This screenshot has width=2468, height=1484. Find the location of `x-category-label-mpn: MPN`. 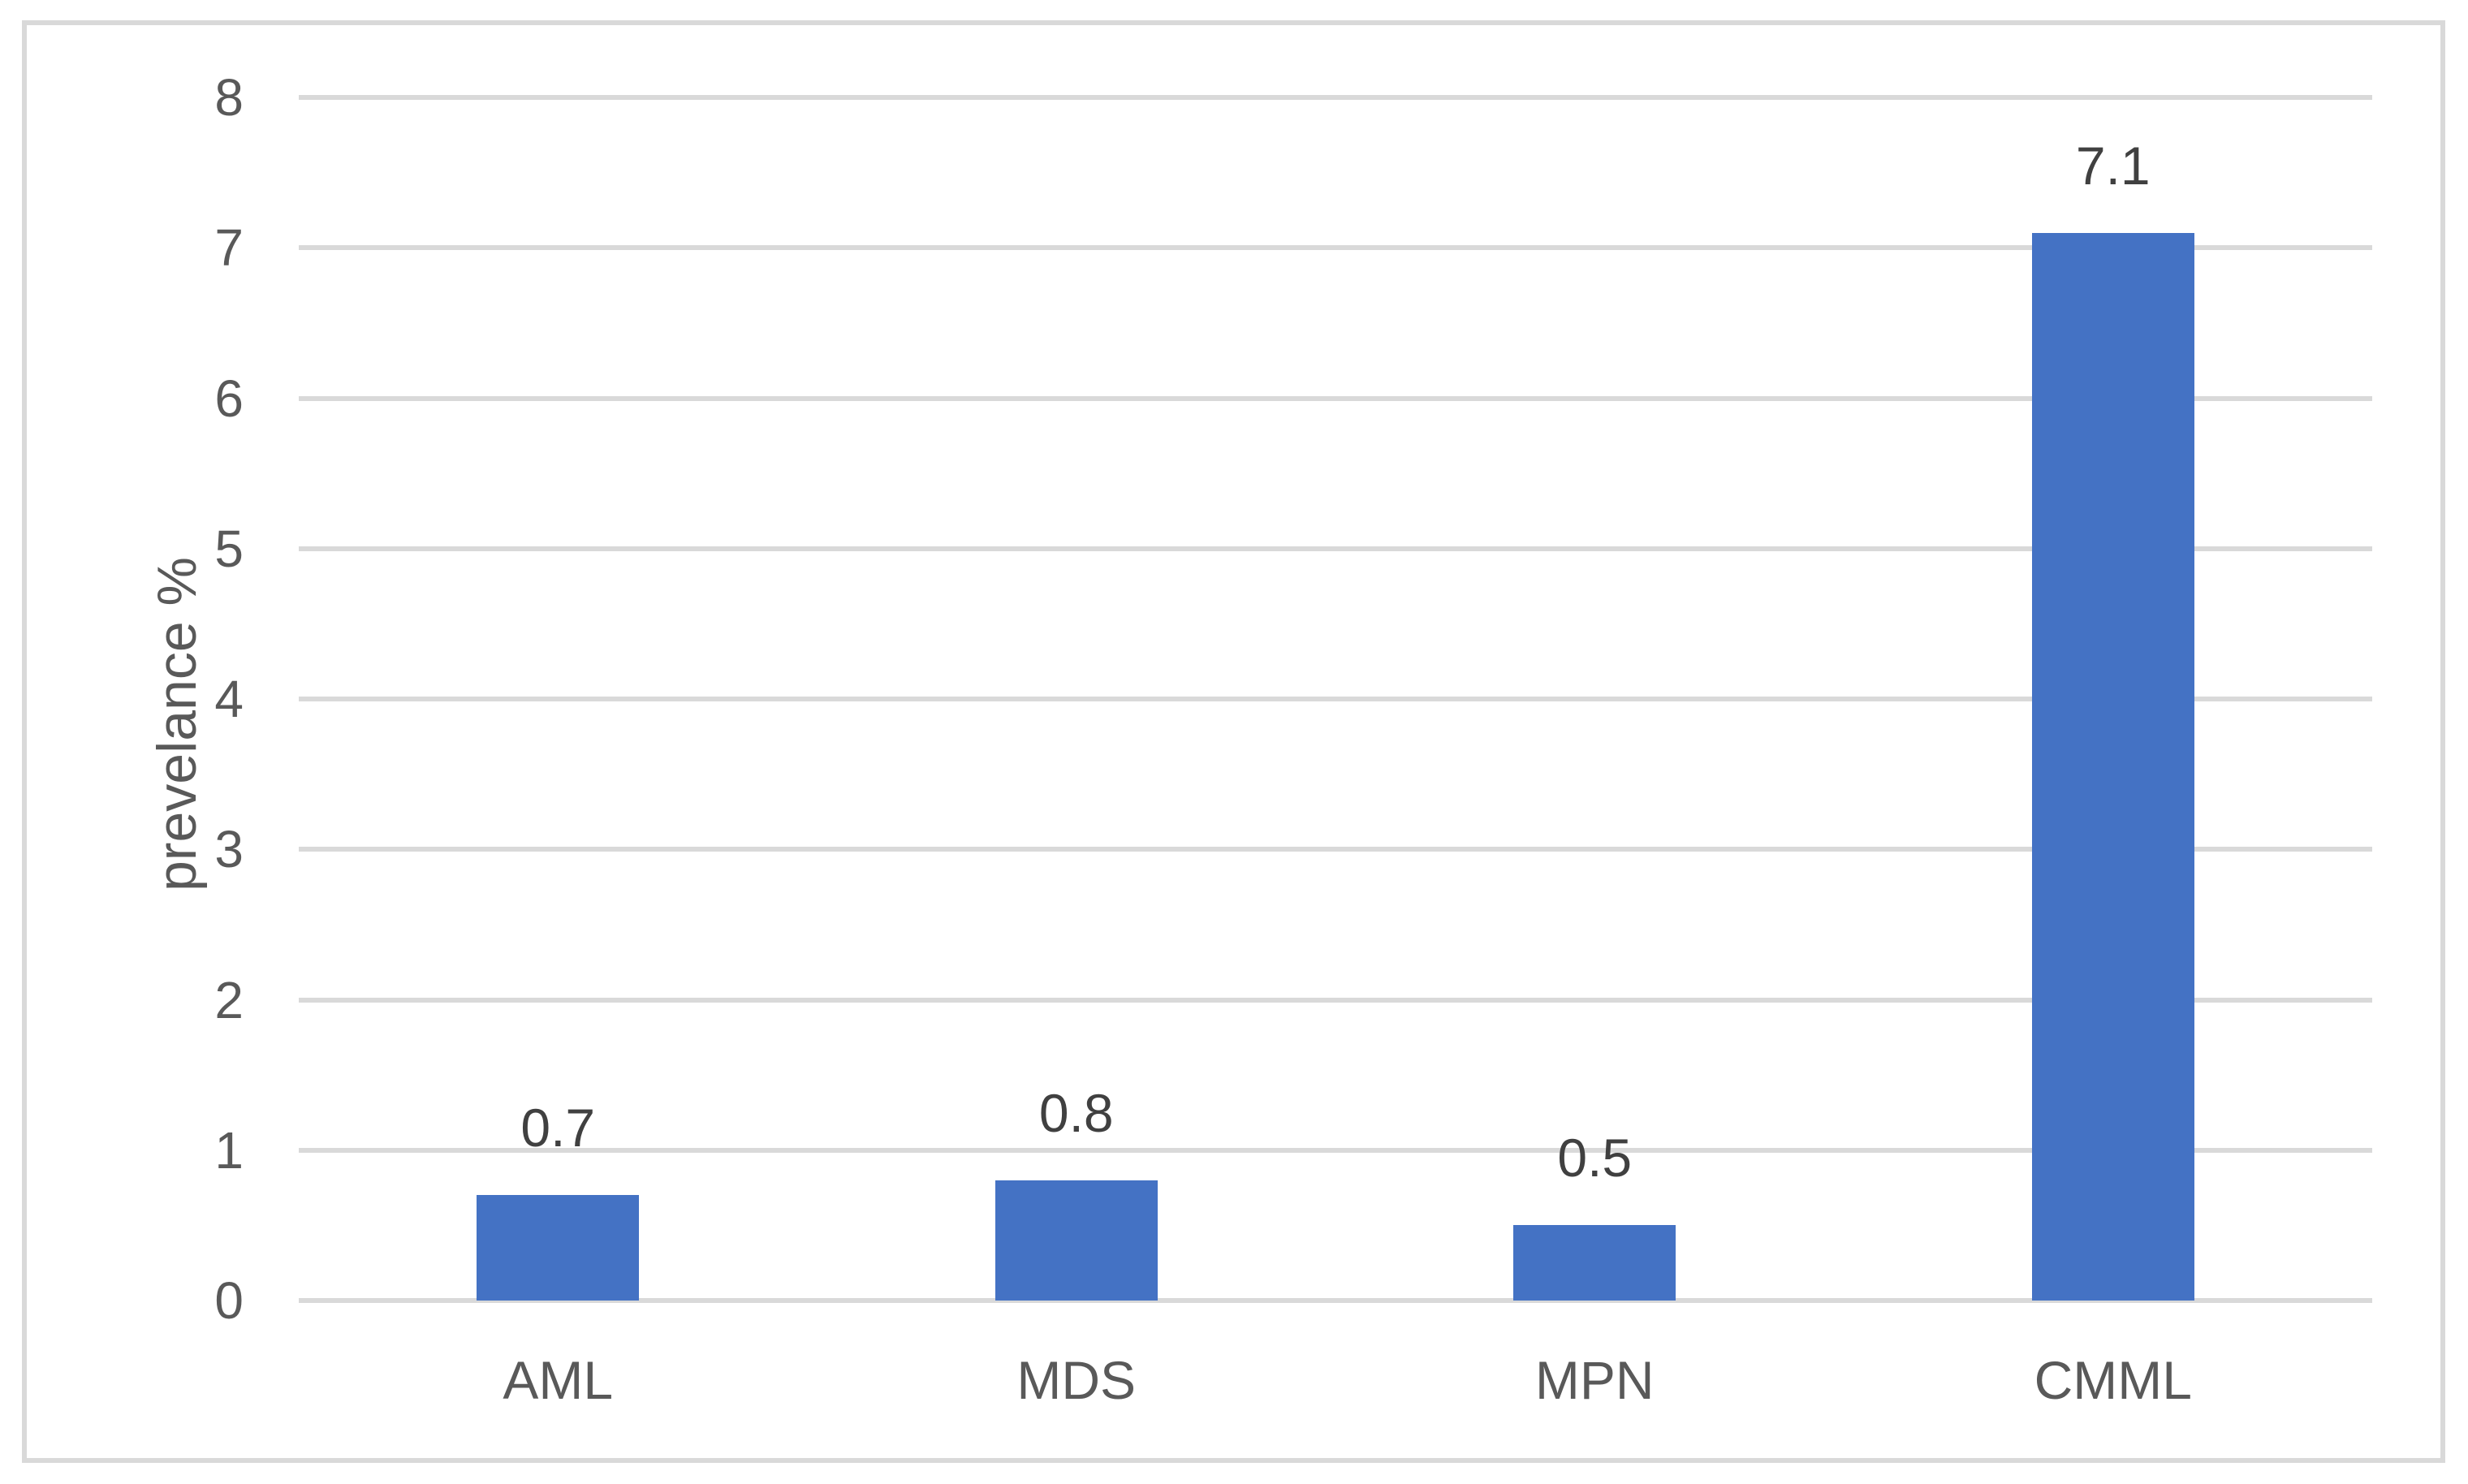

x-category-label-mpn: MPN is located at coordinates (1594, 1380).